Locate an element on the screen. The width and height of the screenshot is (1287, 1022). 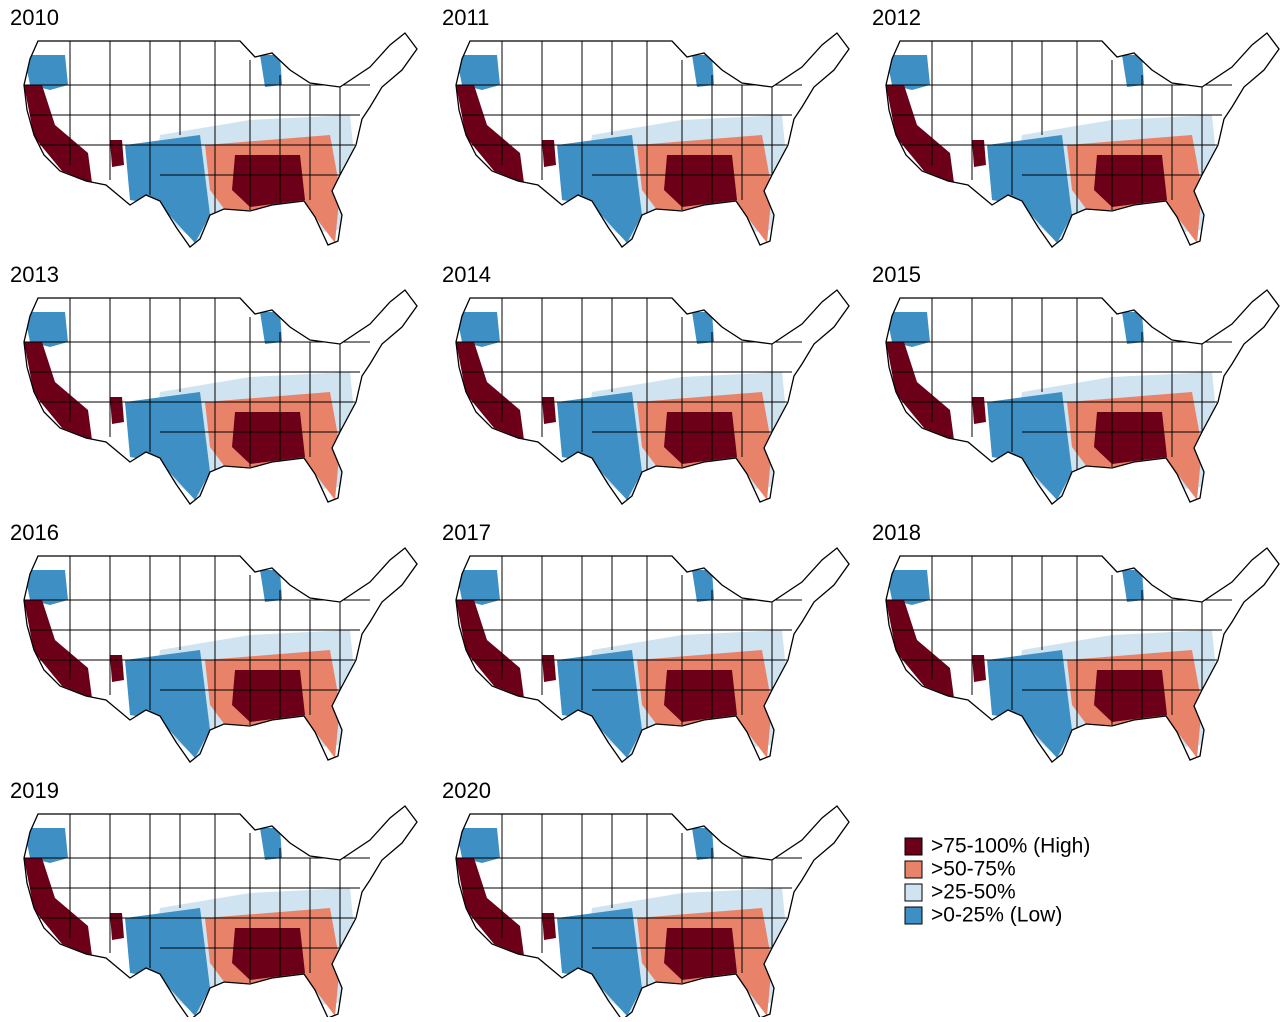
map-panel: 2016 is located at coordinates (220, 645).